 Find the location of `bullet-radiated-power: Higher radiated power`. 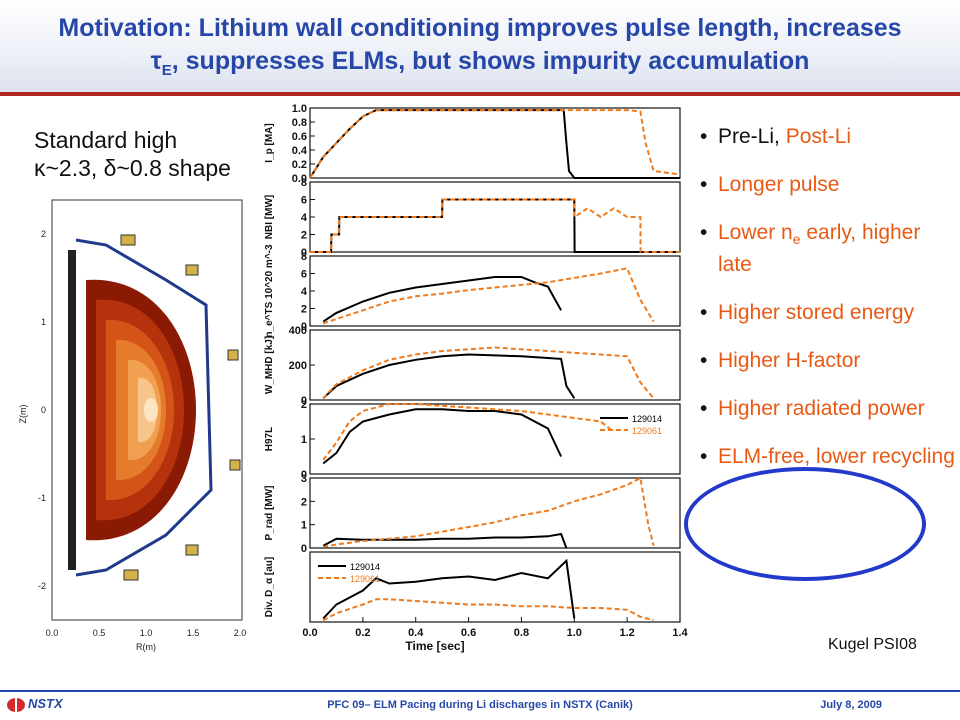

bullet-radiated-power: Higher radiated power is located at coordinates (827, 409).